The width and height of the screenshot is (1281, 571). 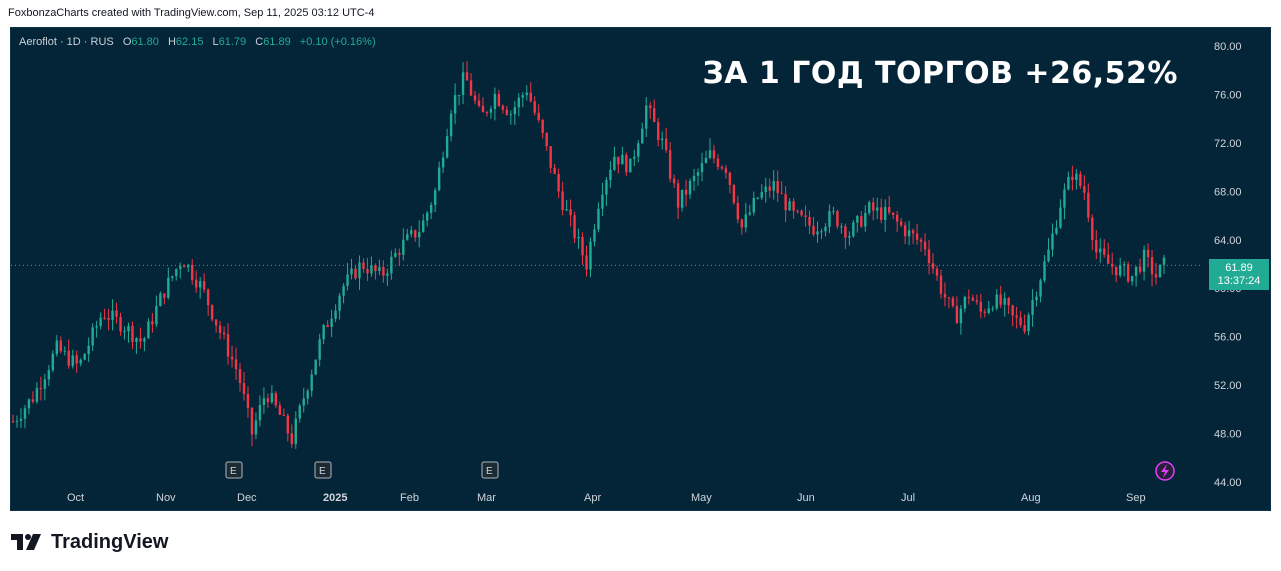 I want to click on last-price-badge: 61.89 13:37:24, so click(x=1239, y=274).